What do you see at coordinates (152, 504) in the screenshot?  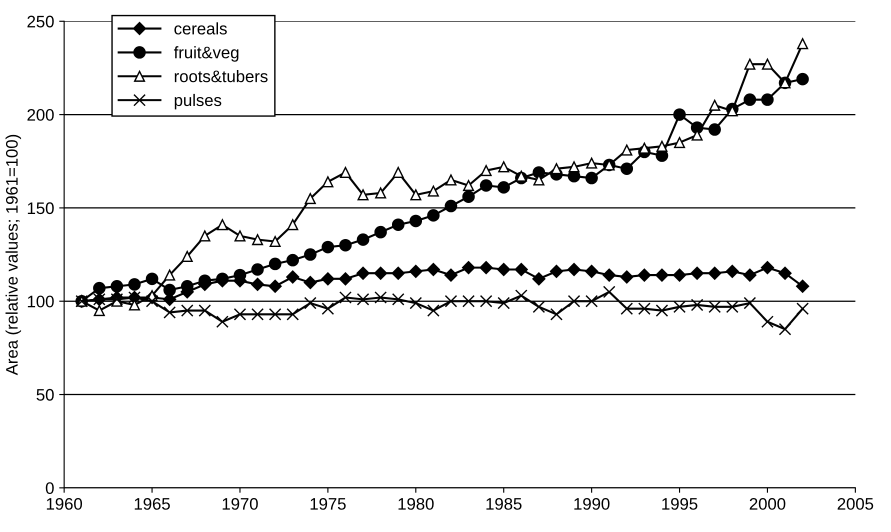 I see `x-tick-label: 1965` at bounding box center [152, 504].